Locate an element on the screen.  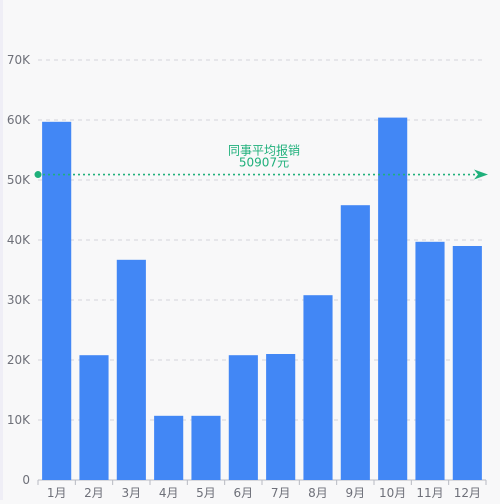
x-tick-label: 9月 is located at coordinates (356, 493).